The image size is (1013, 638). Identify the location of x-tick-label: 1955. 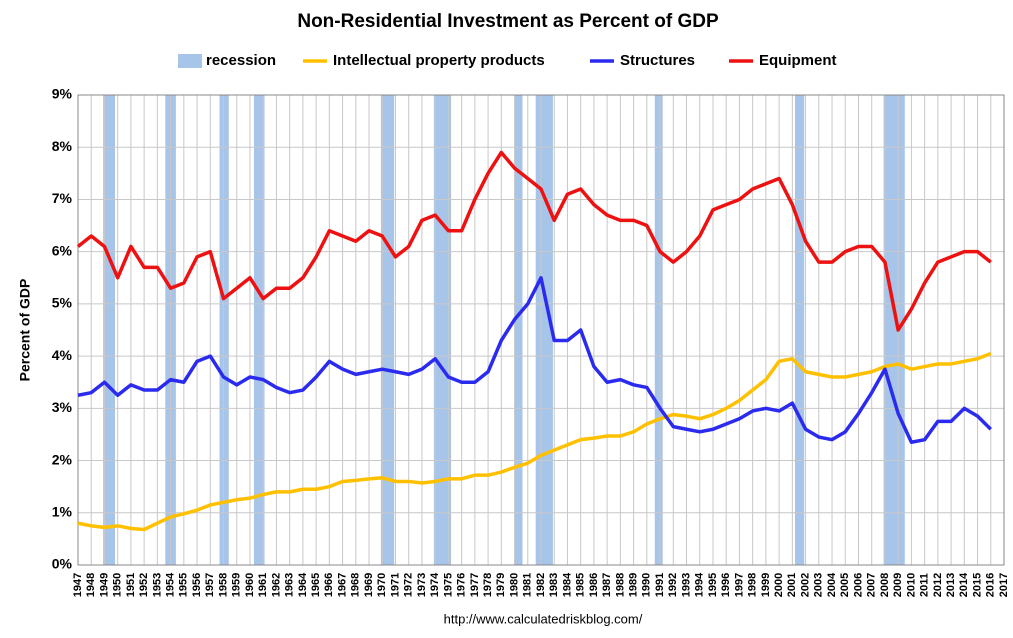
(184, 585).